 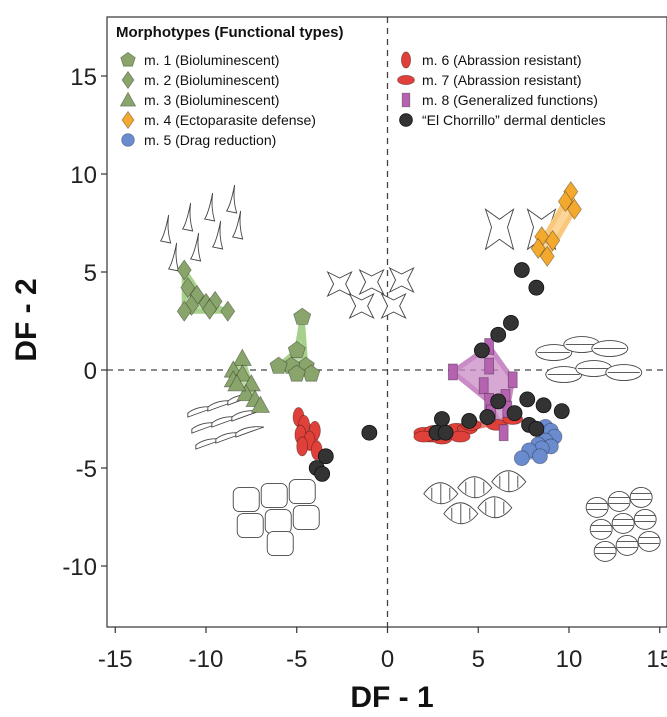 I want to click on y-tick-label: 0, so click(x=90, y=371).